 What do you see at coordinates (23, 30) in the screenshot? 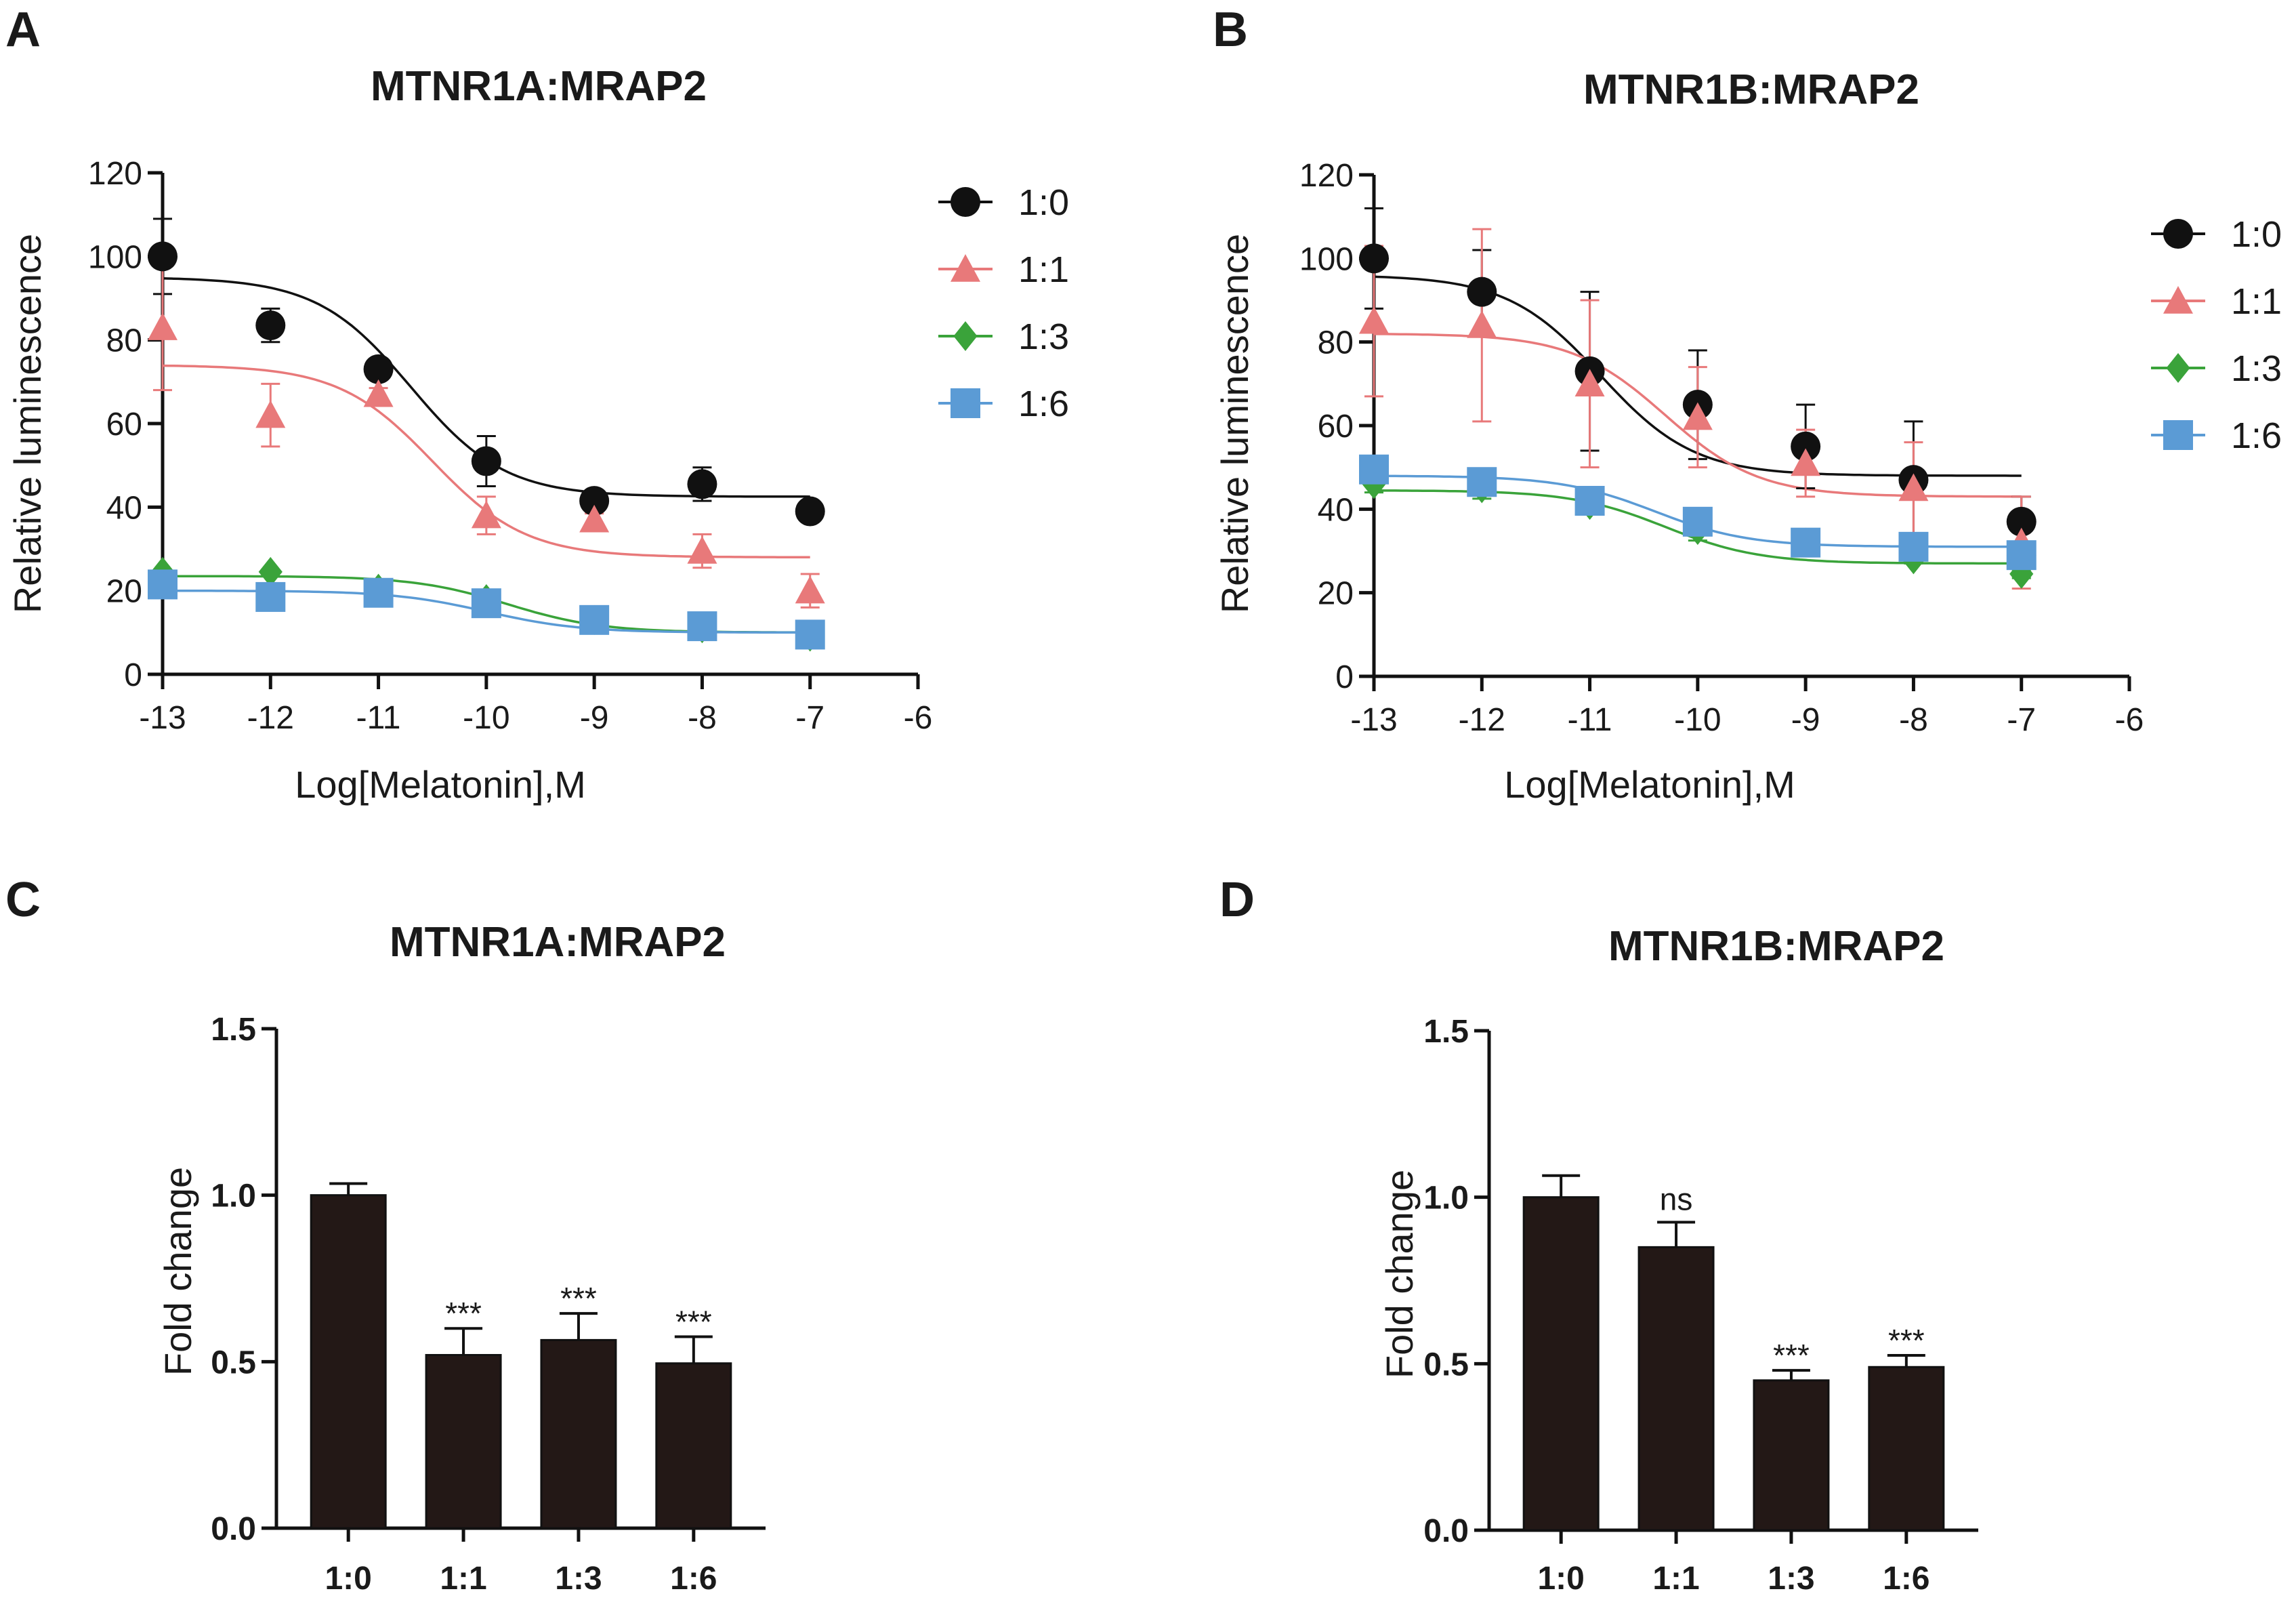
I see `panel-letter: A` at bounding box center [23, 30].